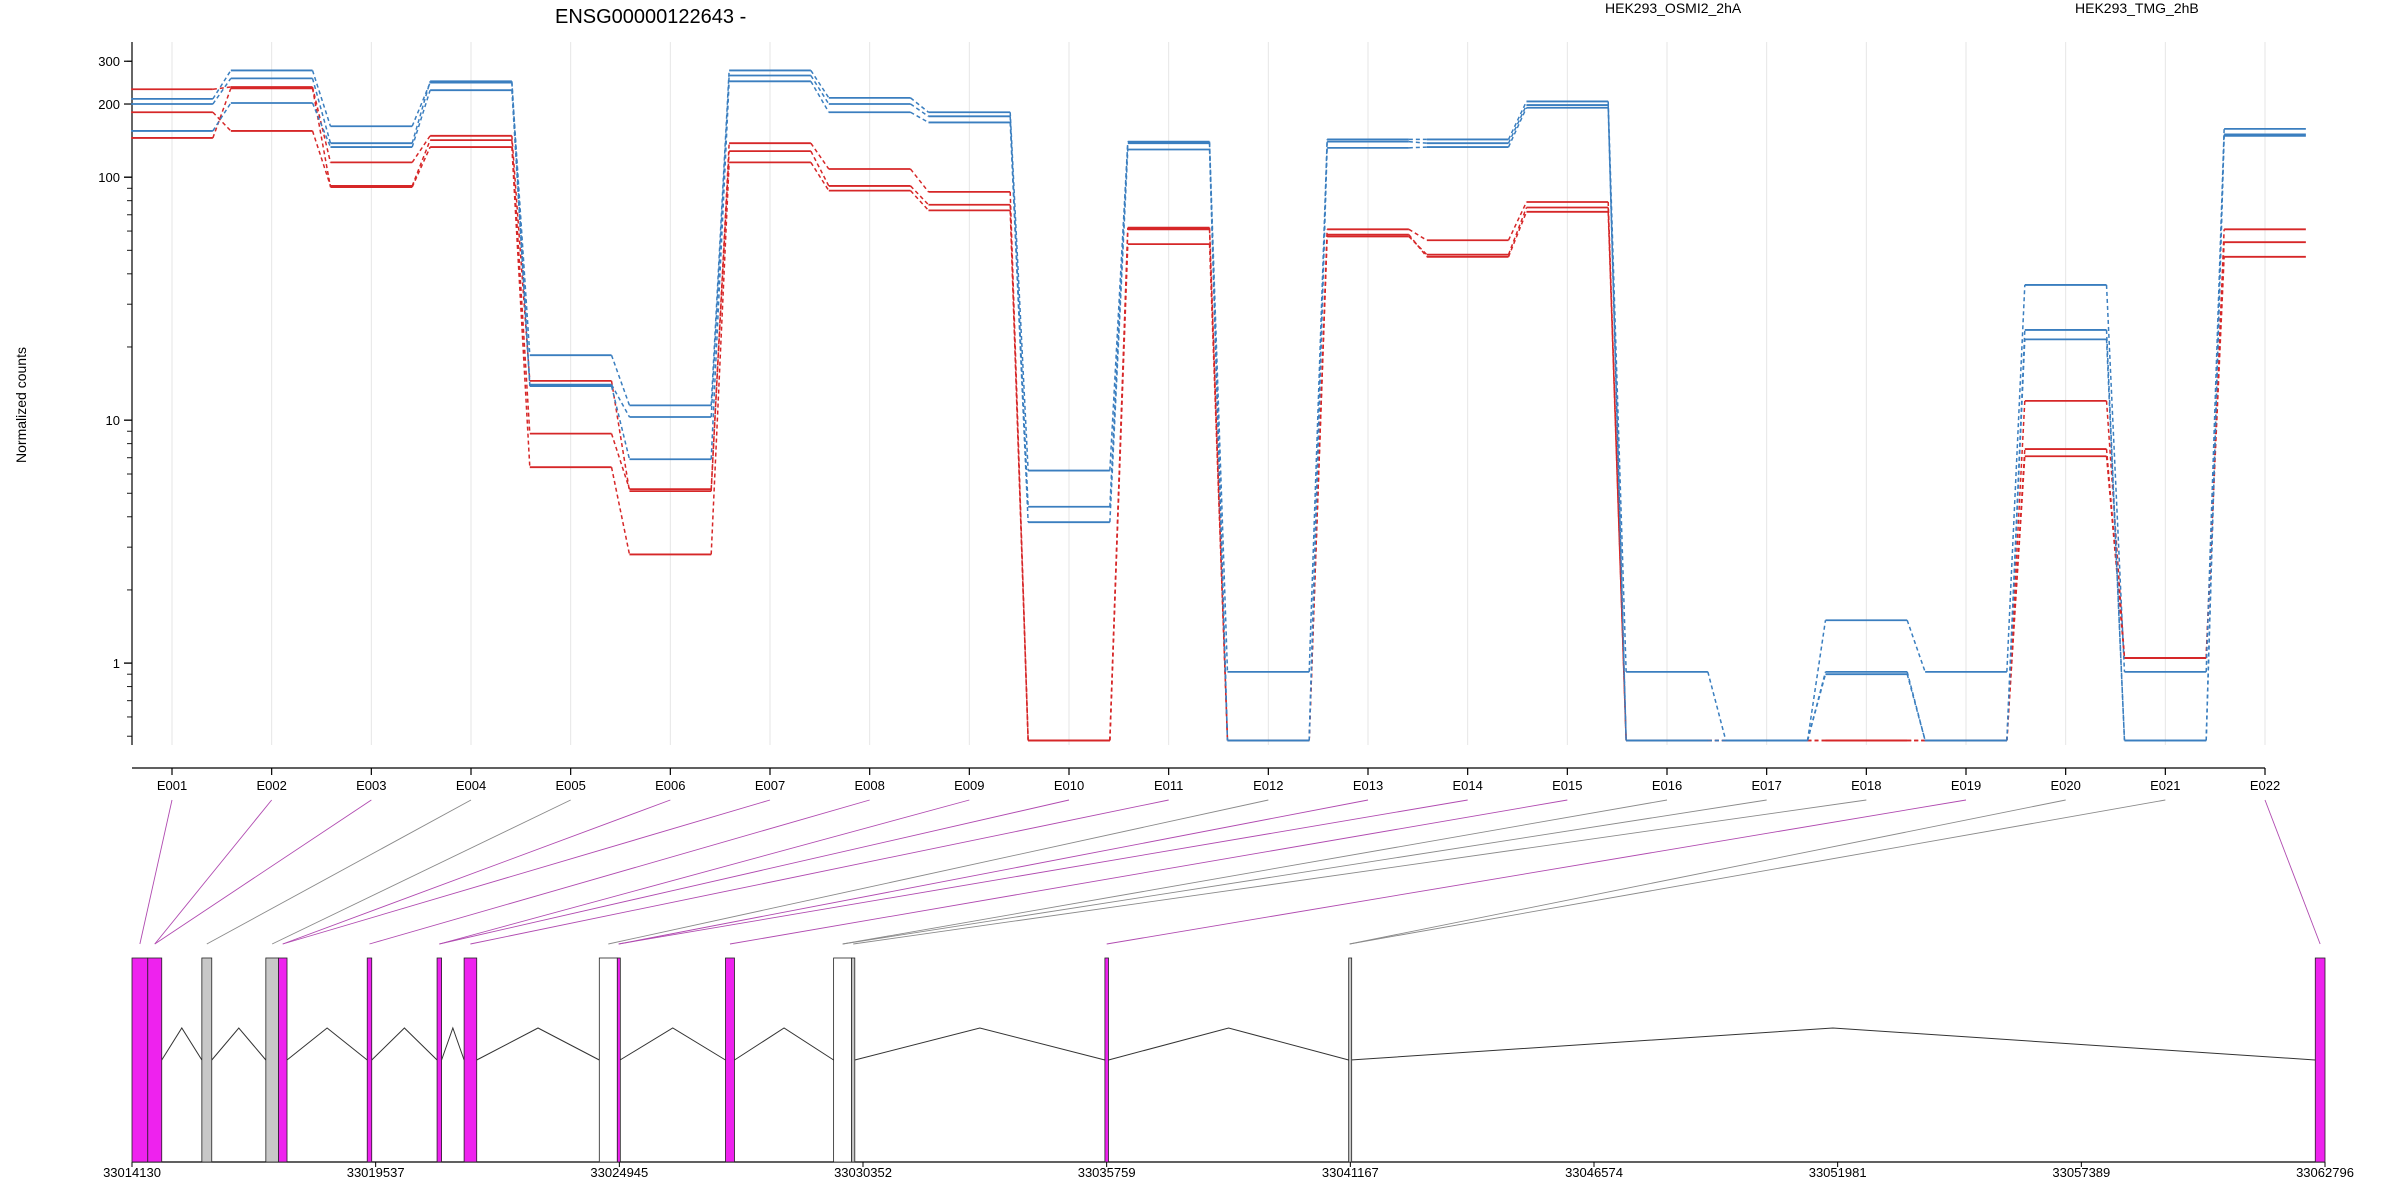  I want to click on series-4-link-E001, so click(222, 91).